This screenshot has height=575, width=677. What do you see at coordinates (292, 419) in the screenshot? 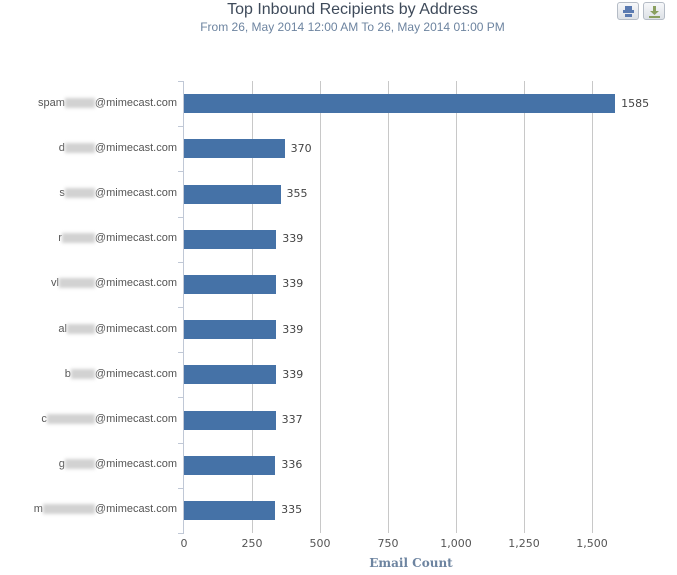
I see `bar-value-label: 337` at bounding box center [292, 419].